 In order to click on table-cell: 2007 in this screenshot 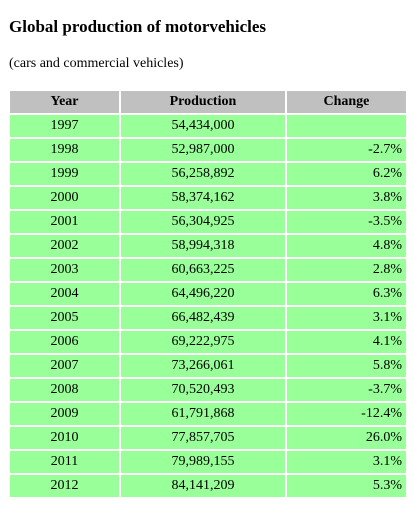, I will do `click(65, 366)`.